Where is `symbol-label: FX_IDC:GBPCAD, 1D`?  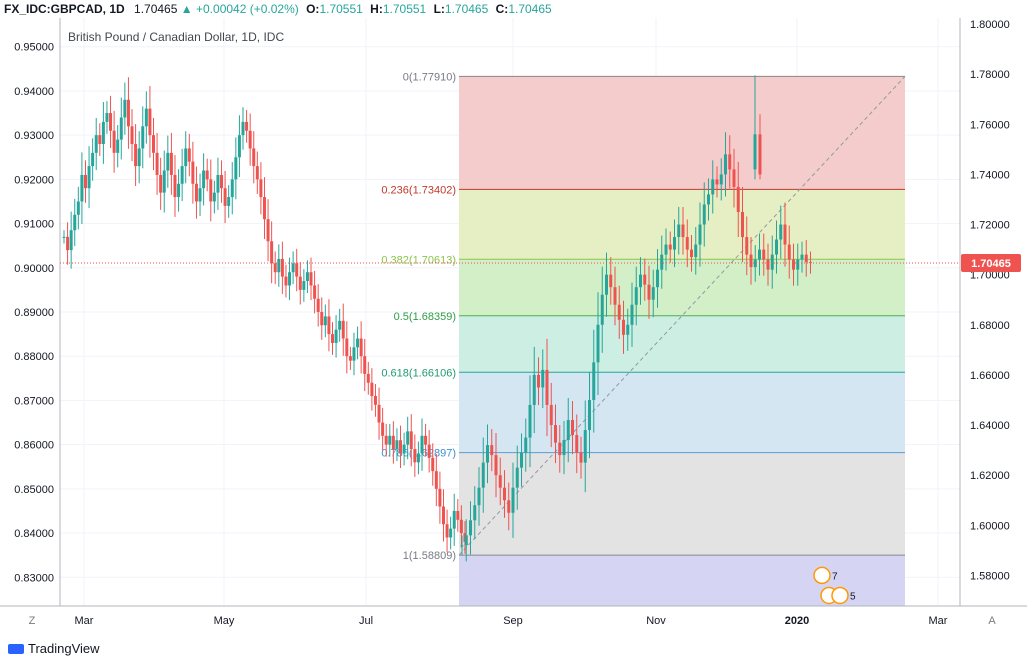
symbol-label: FX_IDC:GBPCAD, 1D is located at coordinates (64, 9).